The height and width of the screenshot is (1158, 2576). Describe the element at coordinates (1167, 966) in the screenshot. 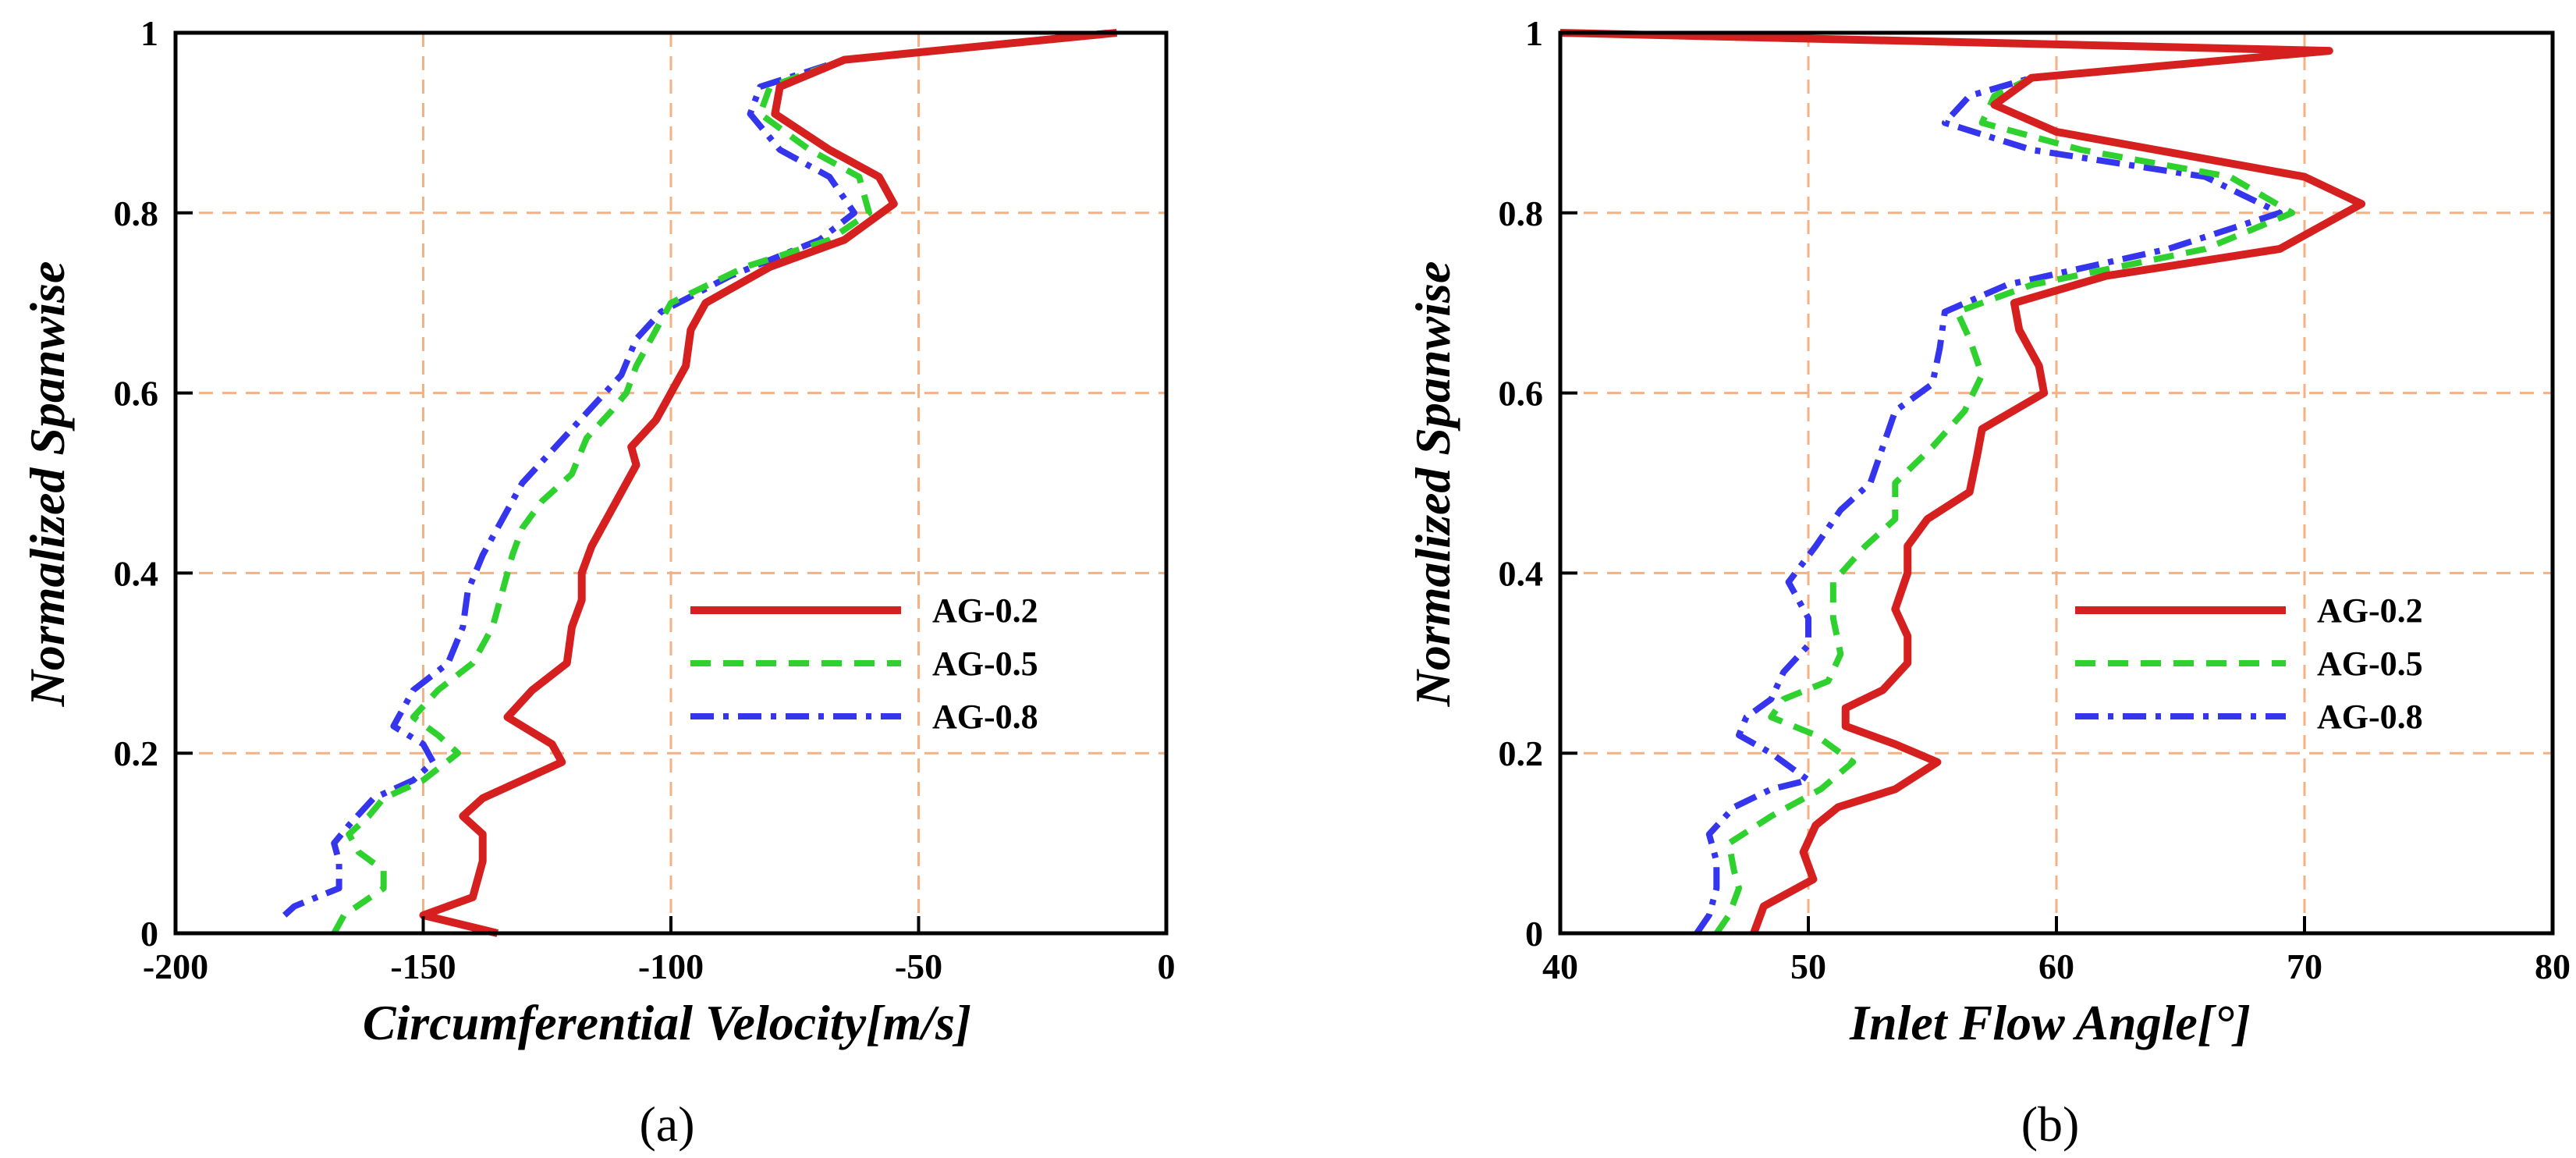

I see `x-tick-label: 0` at that location.